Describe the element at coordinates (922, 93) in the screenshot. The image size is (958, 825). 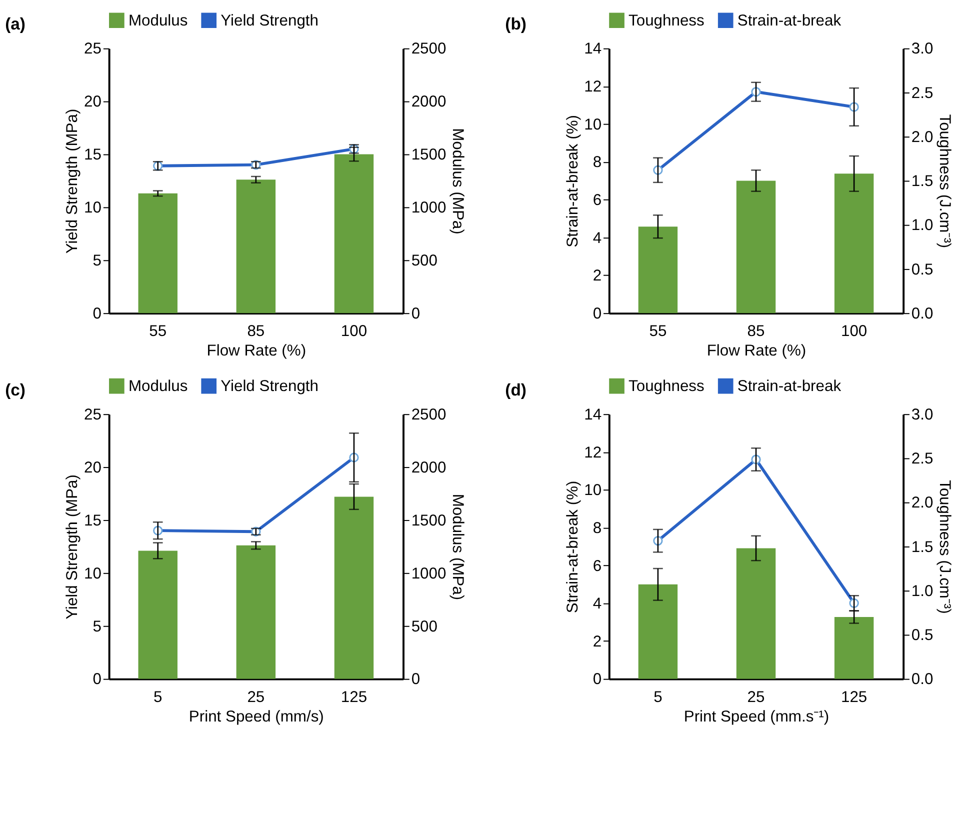
I see `y2-tick-label: 2.5` at that location.